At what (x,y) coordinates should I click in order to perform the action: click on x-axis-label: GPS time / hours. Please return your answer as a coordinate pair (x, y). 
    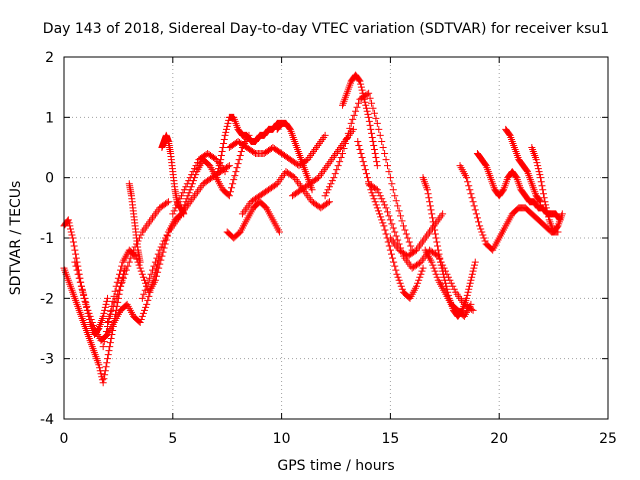
    Looking at the image, I should click on (335, 466).